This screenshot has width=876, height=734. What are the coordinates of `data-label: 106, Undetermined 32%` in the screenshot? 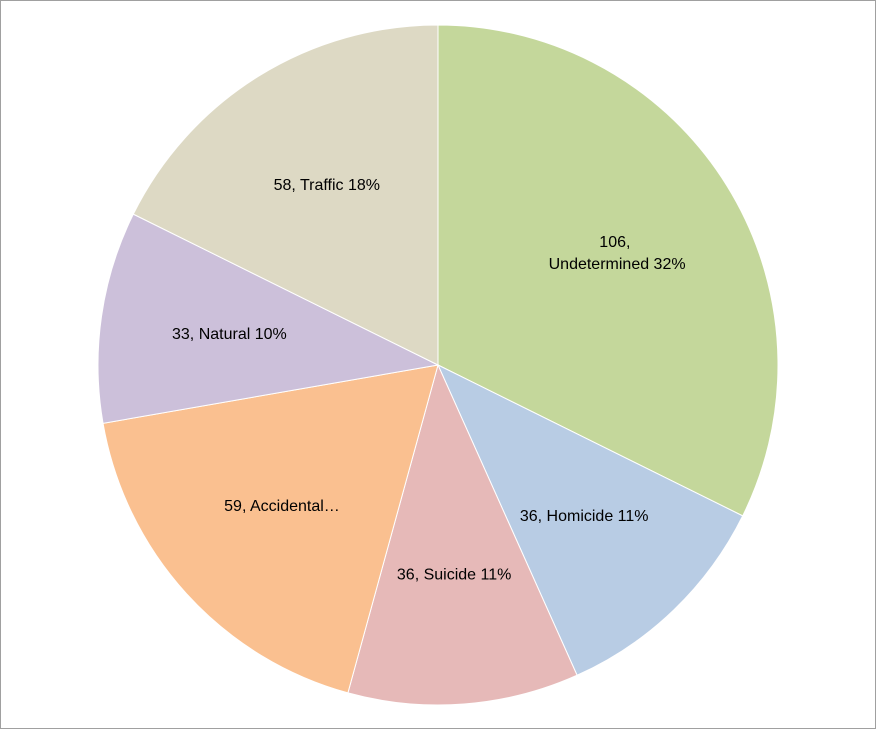 It's located at (617, 253).